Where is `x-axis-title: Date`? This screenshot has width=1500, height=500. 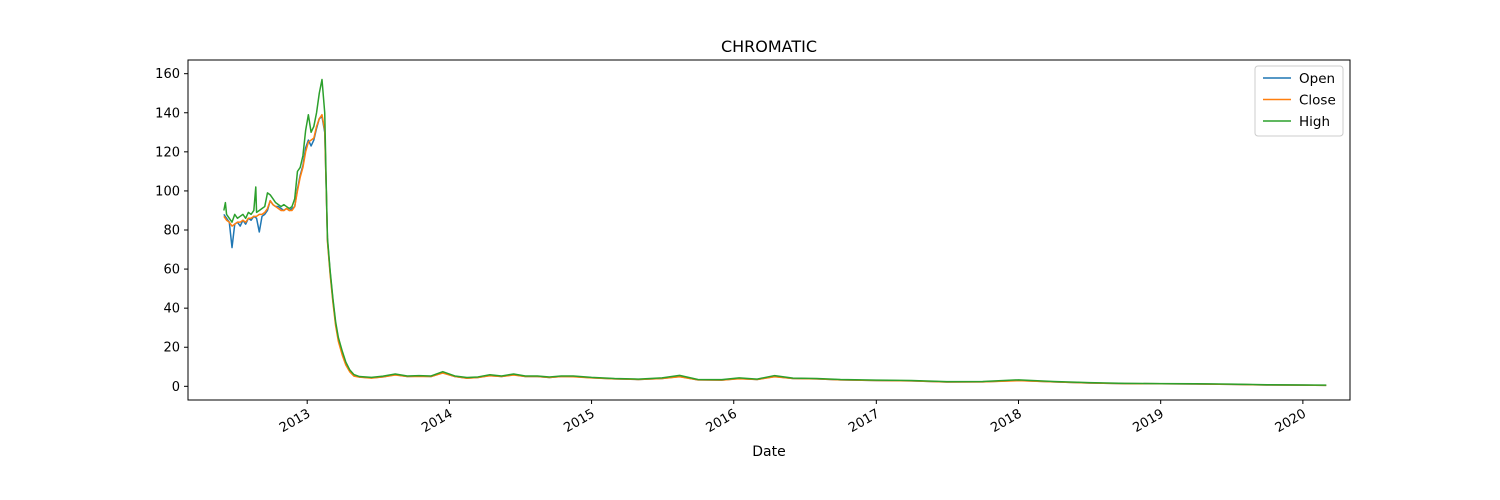
x-axis-title: Date is located at coordinates (768, 452).